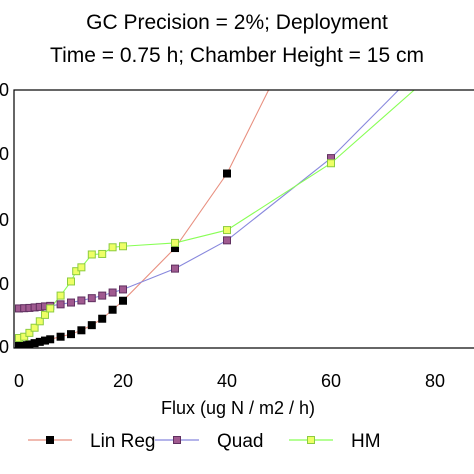 Image resolution: width=474 pixels, height=474 pixels. I want to click on x-tick-label-4: 80, so click(435, 381).